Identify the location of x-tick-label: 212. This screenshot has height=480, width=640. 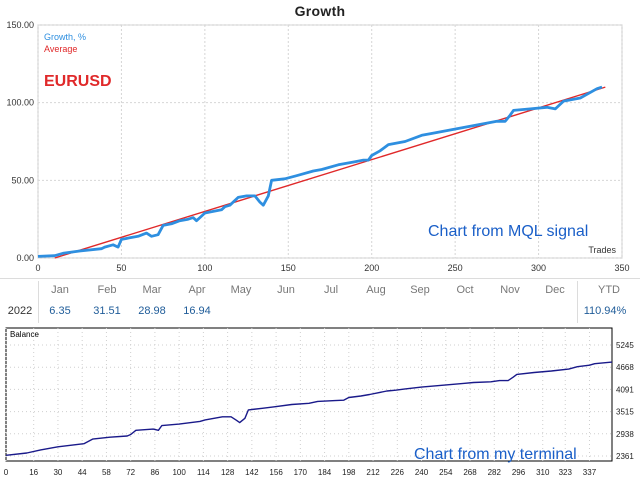
(373, 472).